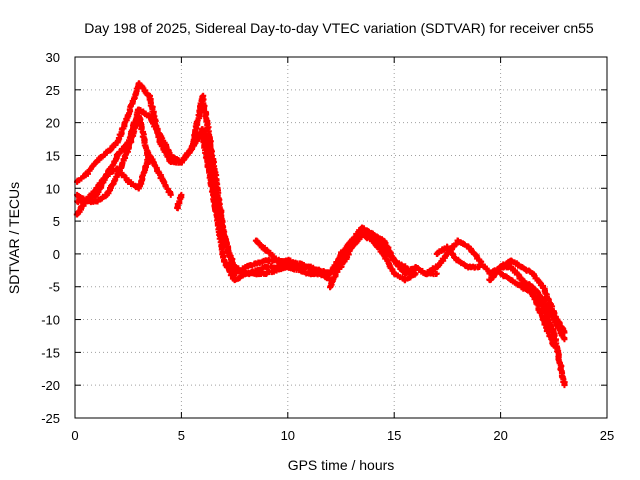  What do you see at coordinates (50, 385) in the screenshot?
I see `y-tick-label: -20` at bounding box center [50, 385].